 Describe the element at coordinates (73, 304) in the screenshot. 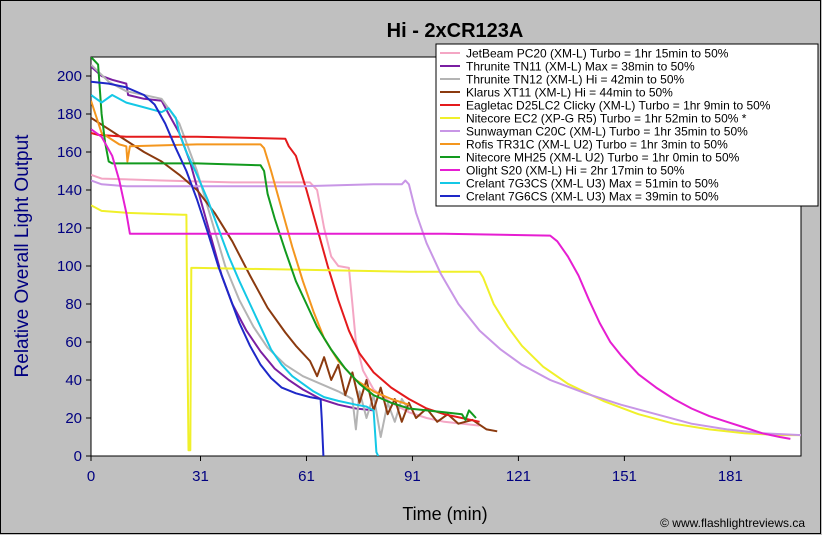

I see `y-tick-label: 80` at that location.